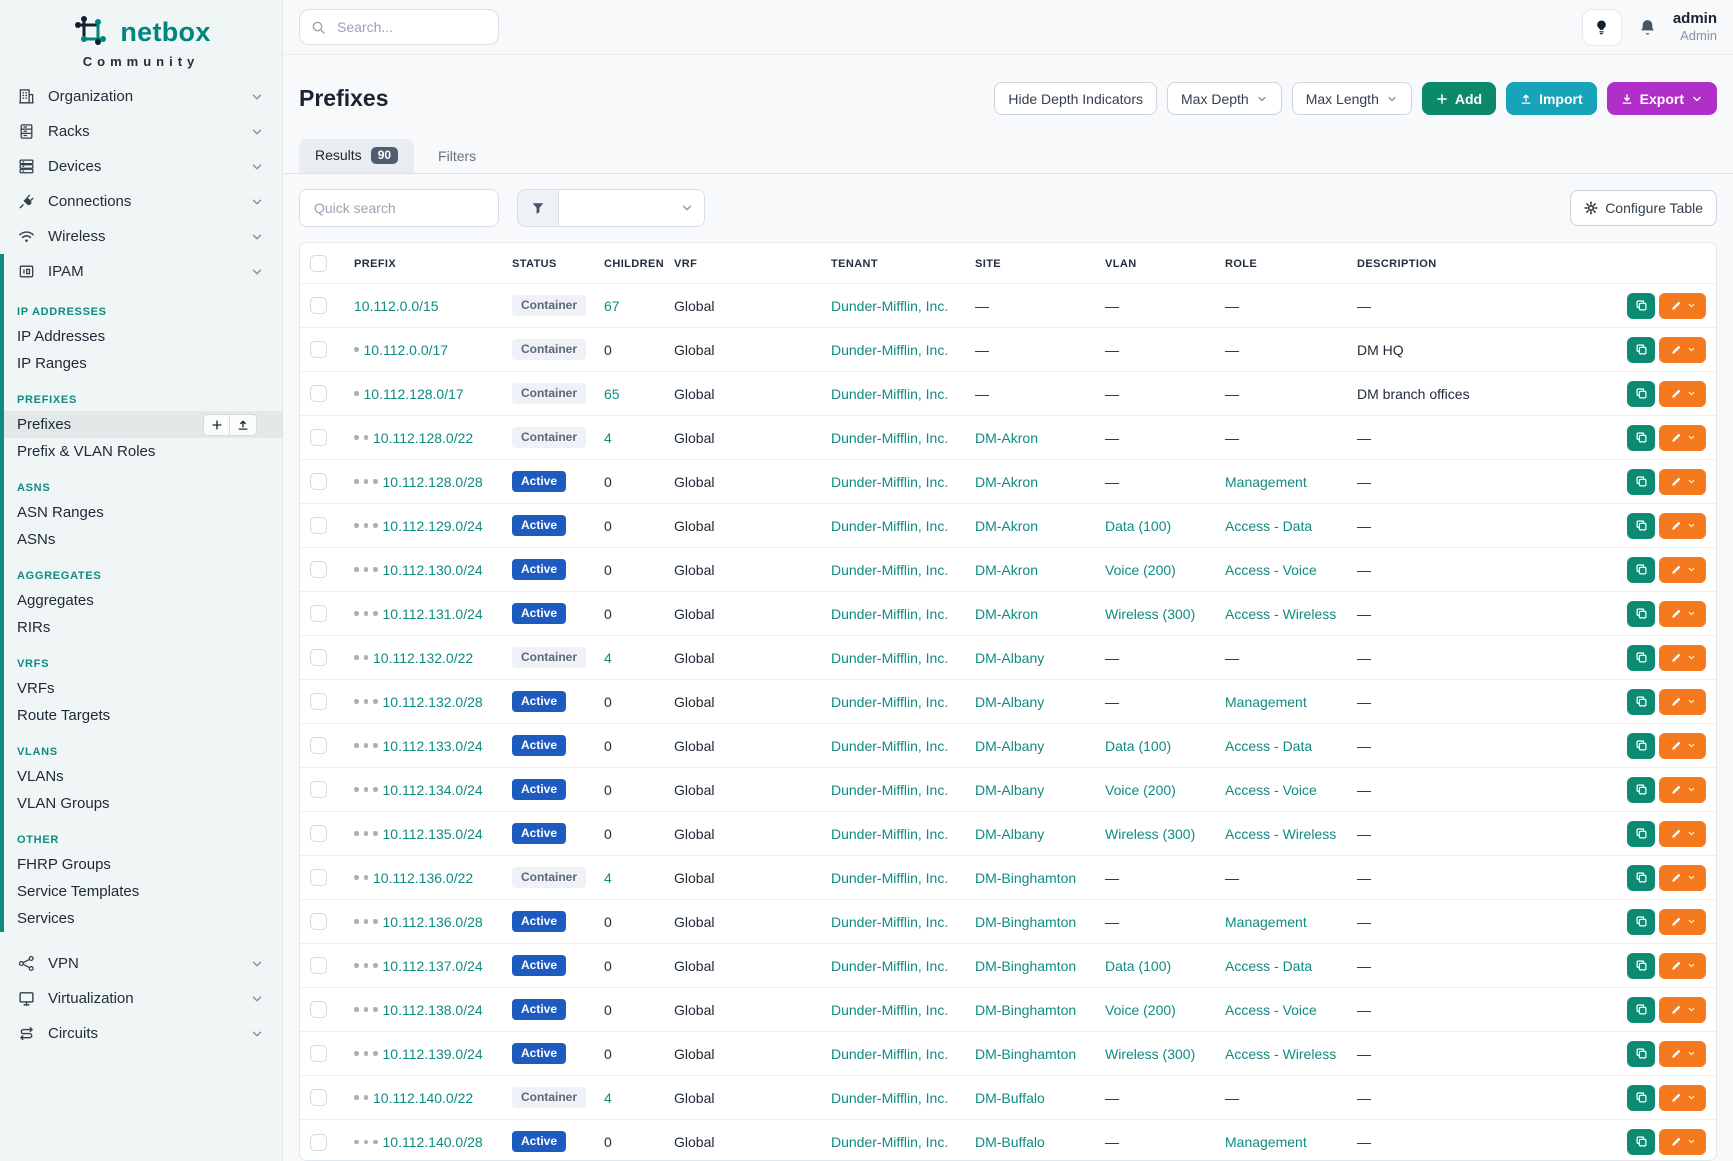  Describe the element at coordinates (143, 918) in the screenshot. I see `sidebar-item-services: Services` at that location.